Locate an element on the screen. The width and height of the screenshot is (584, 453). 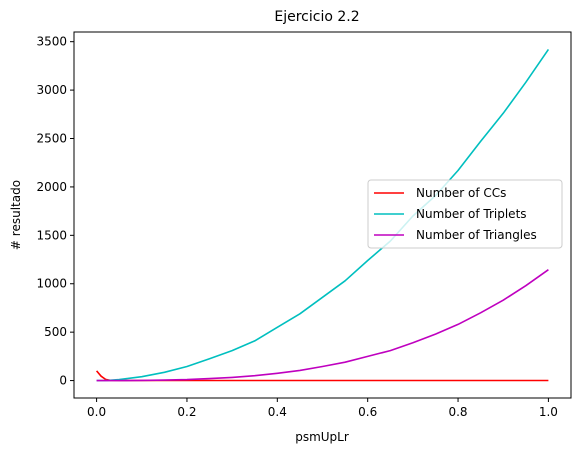
legend-label: Number of Triangles is located at coordinates (476, 235).